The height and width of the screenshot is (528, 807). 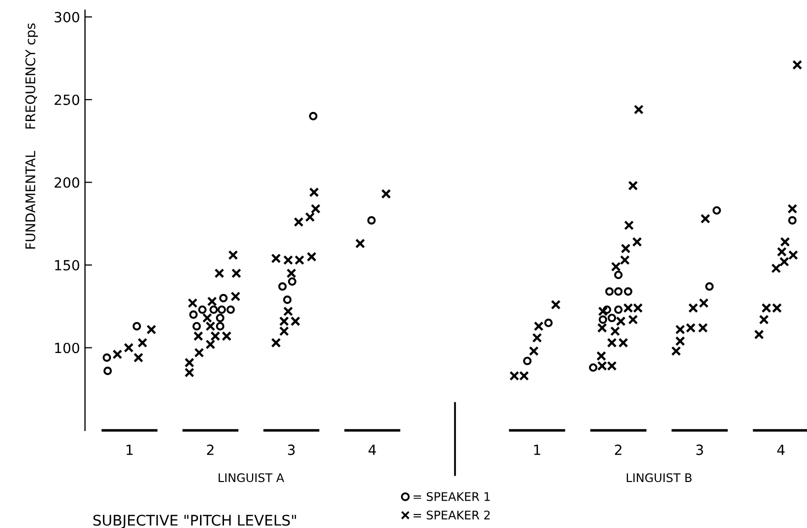 I want to click on legend-label: = SPEAKER 2, so click(x=452, y=515).